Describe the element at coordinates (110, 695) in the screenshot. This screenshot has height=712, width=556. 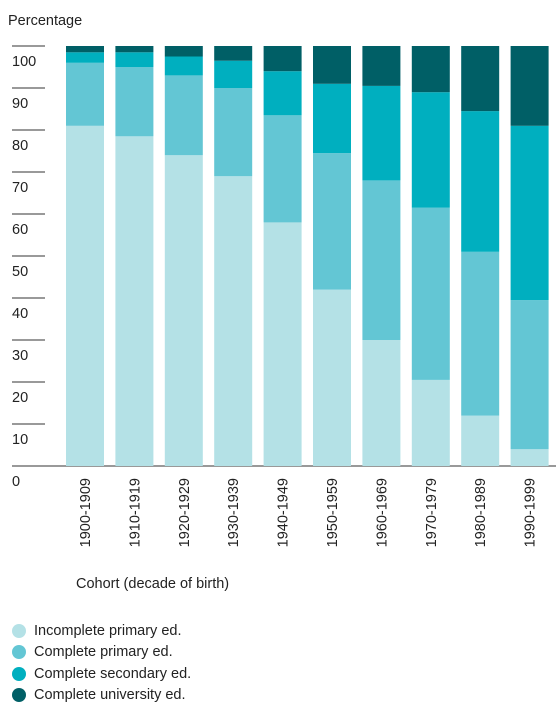
I see `legend-label: Complete university ed.` at that location.